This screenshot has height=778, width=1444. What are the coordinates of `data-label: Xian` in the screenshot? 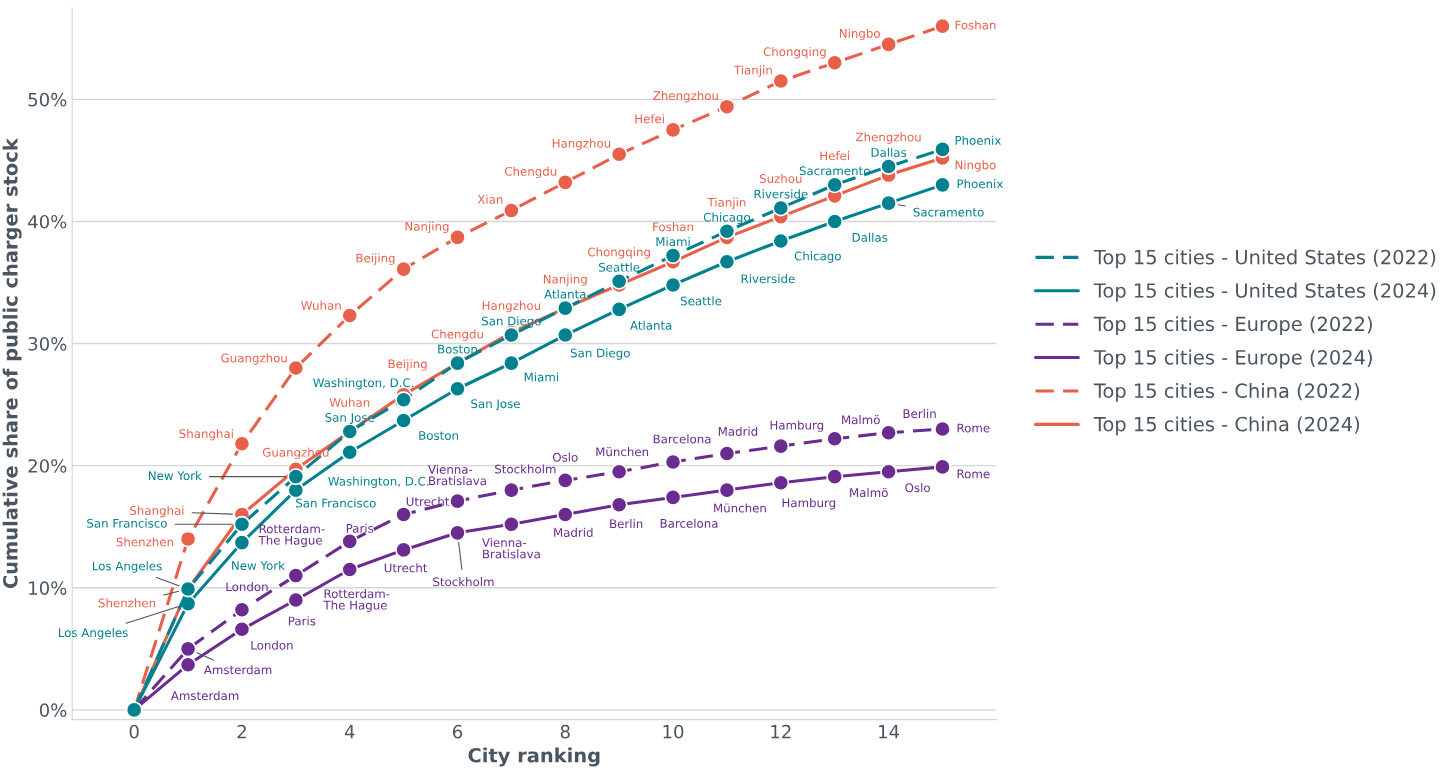 It's located at (490, 199).